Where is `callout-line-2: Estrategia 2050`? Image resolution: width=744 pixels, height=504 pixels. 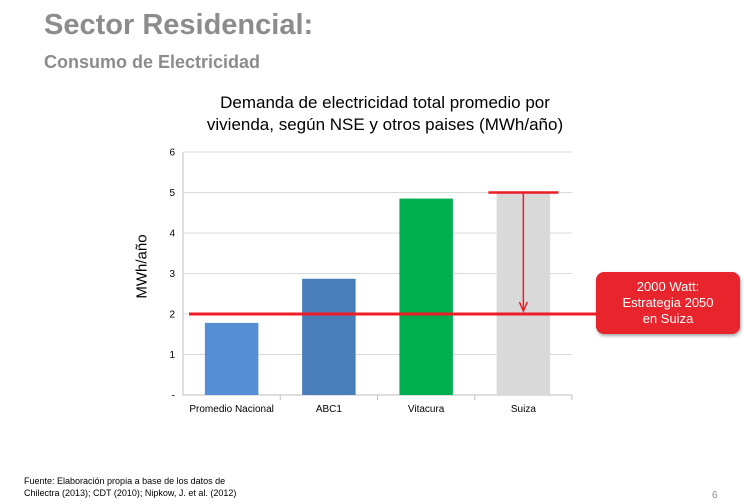
callout-line-2: Estrategia 2050 is located at coordinates (668, 302).